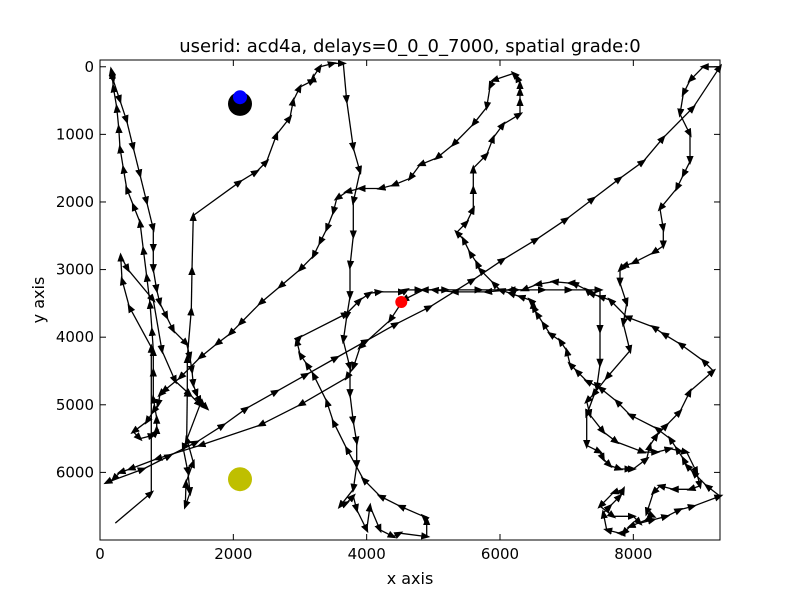  I want to click on x-tick-label: 4000, so click(367, 554).